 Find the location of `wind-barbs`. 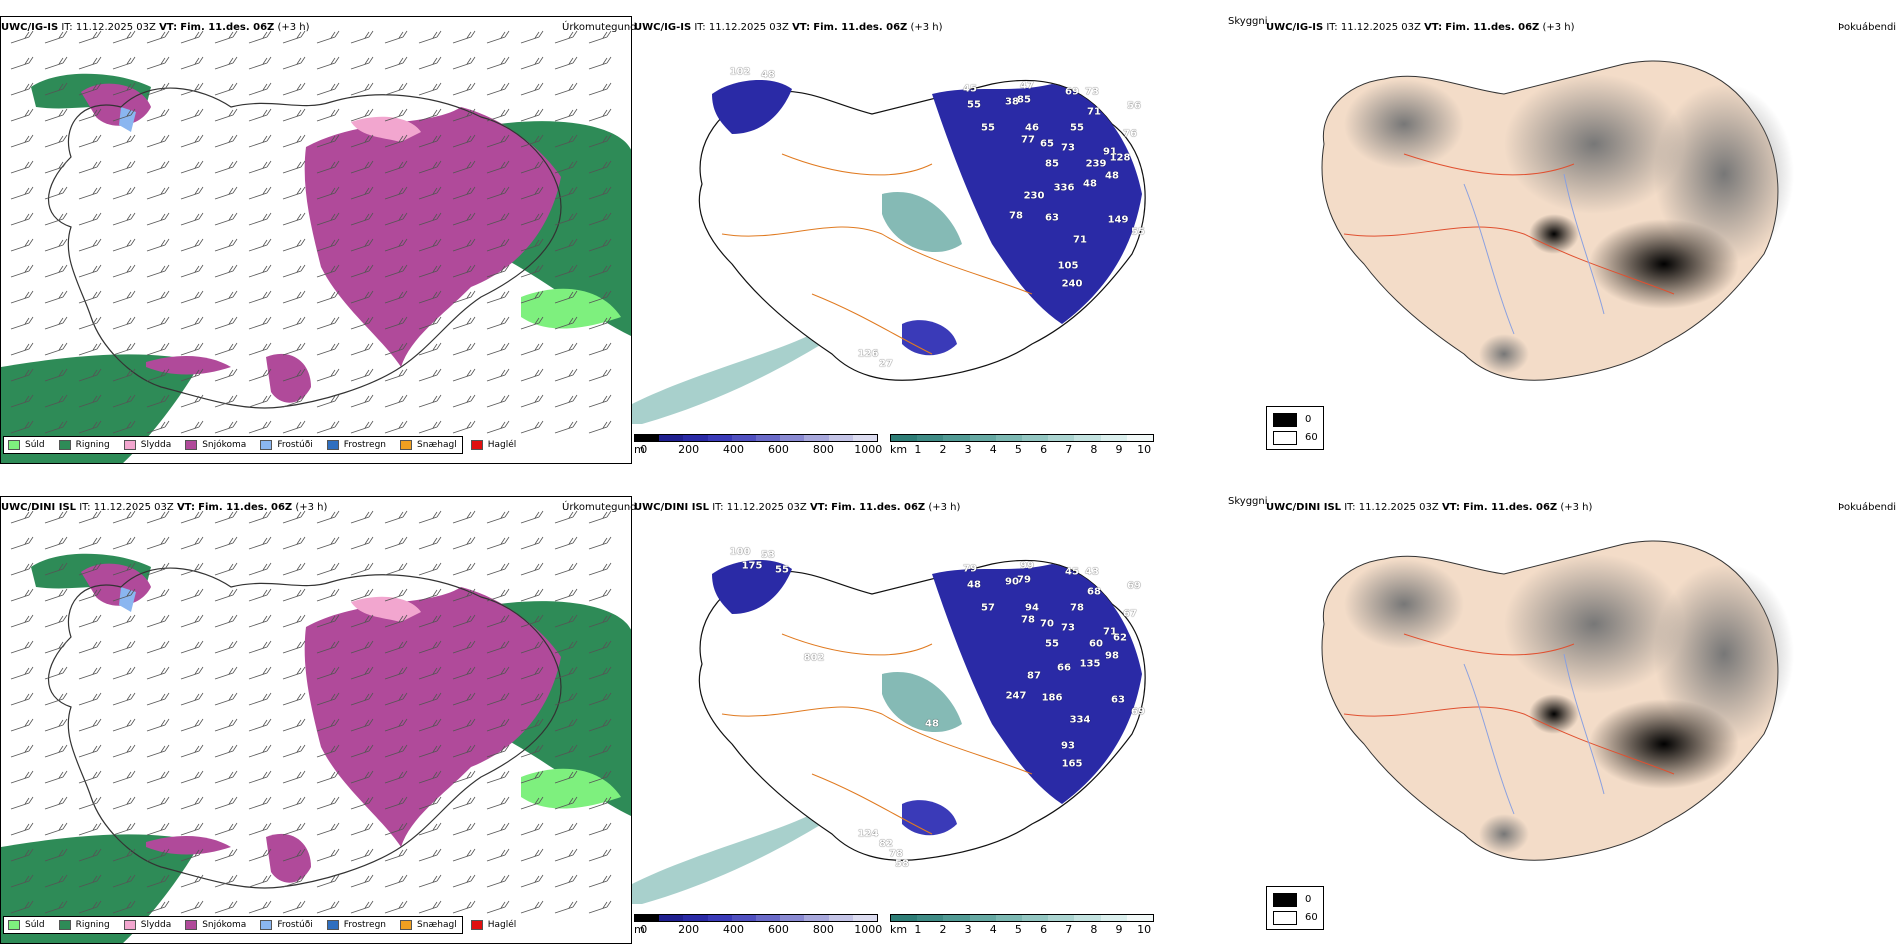

wind-barbs is located at coordinates (311, 232).